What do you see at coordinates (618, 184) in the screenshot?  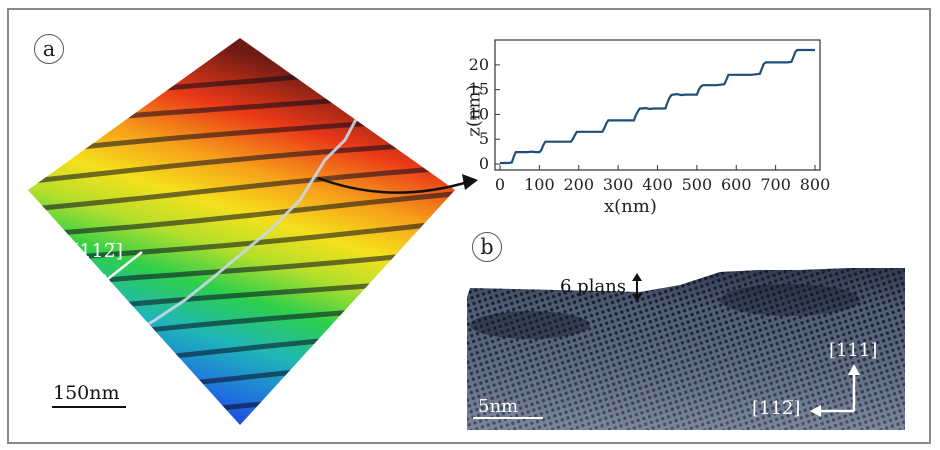 I see `x-tick-label: 300` at bounding box center [618, 184].